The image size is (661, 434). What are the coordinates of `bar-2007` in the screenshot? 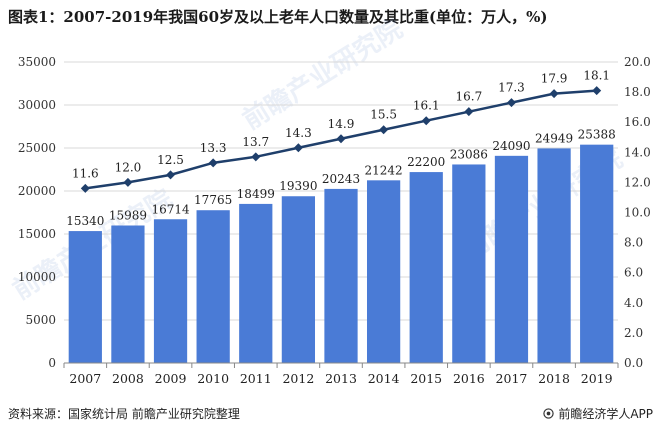 It's located at (85, 297).